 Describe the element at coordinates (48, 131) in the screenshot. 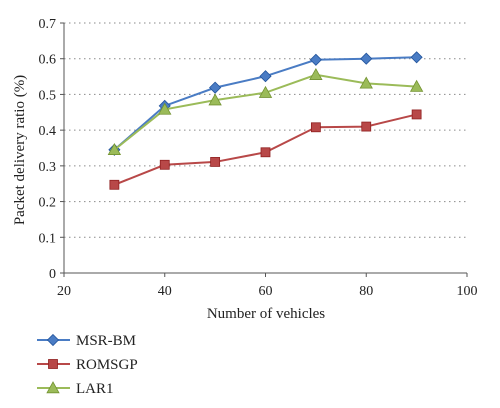

I see `y-tick-label: 0.4` at that location.